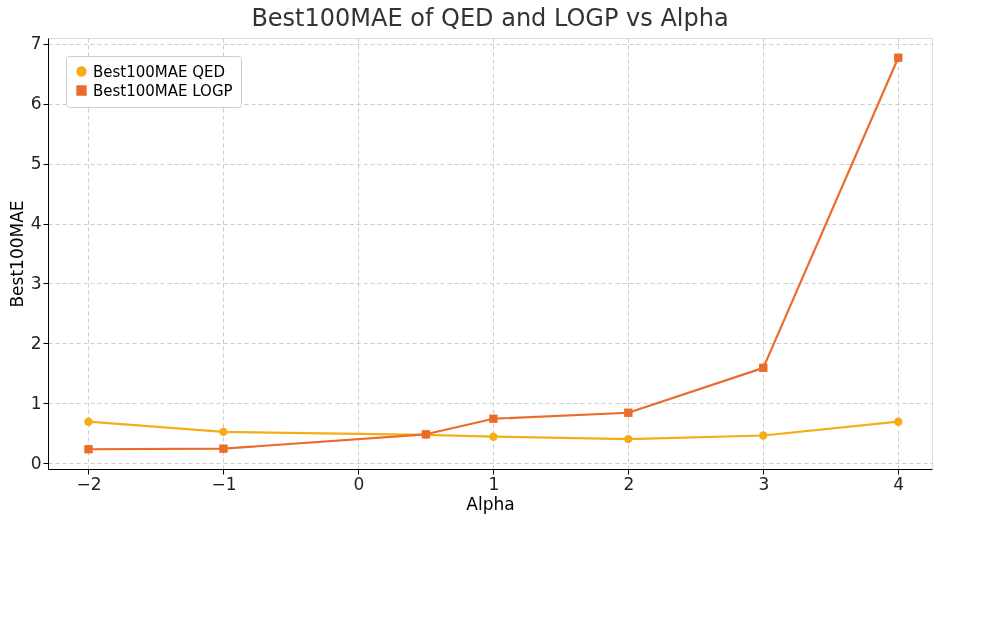 The height and width of the screenshot is (624, 1002). What do you see at coordinates (89, 483) in the screenshot?
I see `x-tick-label: −2` at bounding box center [89, 483].